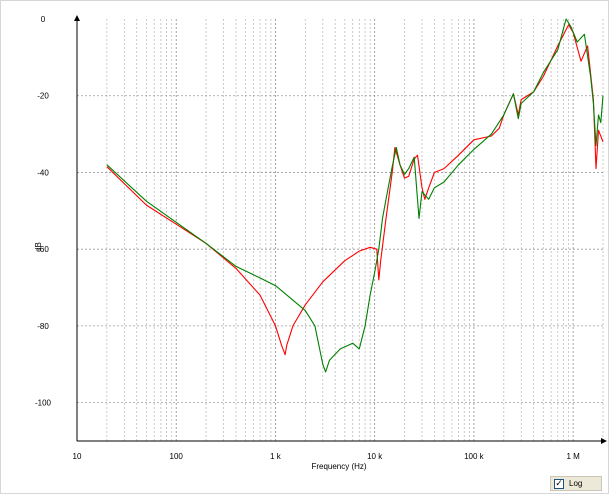 The image size is (609, 495). I want to click on y-tick-label: 0, so click(43, 19).